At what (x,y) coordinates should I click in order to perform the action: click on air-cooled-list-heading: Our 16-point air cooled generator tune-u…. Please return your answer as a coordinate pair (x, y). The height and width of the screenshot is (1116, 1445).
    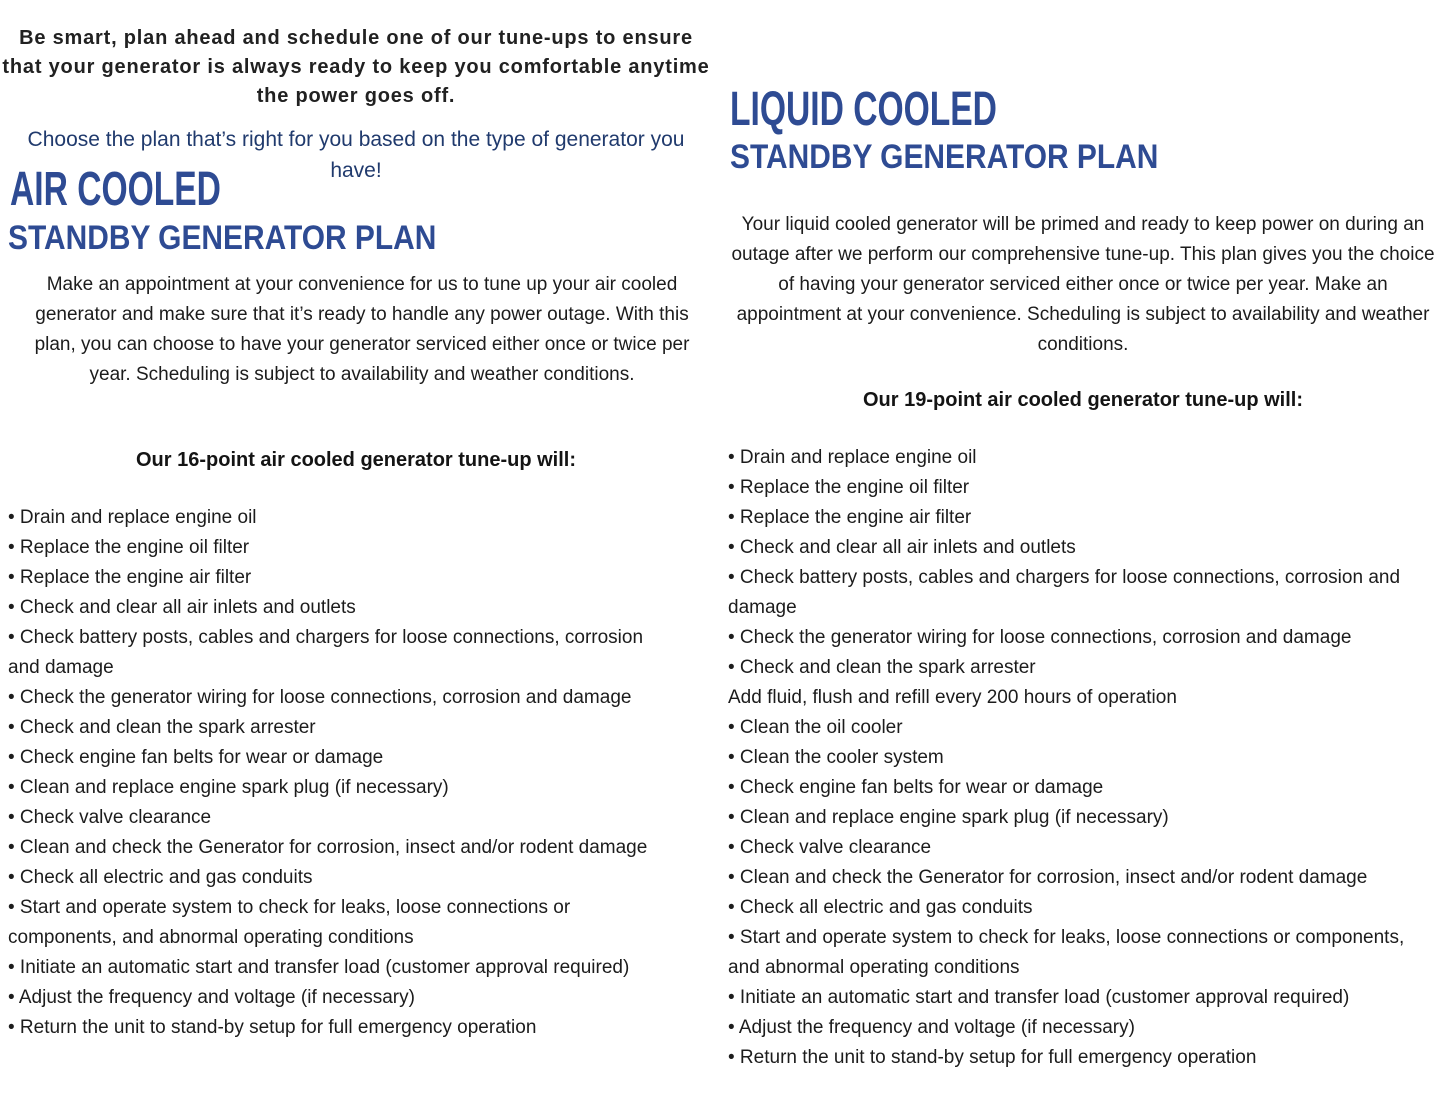
    Looking at the image, I should click on (356, 460).